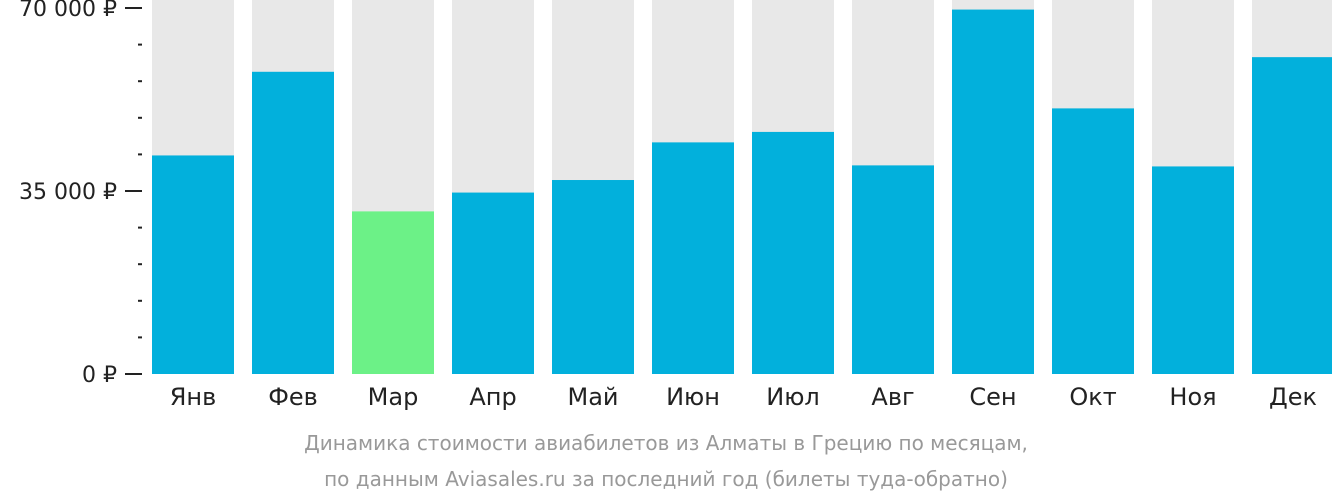 The height and width of the screenshot is (502, 1332). I want to click on x-tick-label-9: Окт, so click(1092, 397).